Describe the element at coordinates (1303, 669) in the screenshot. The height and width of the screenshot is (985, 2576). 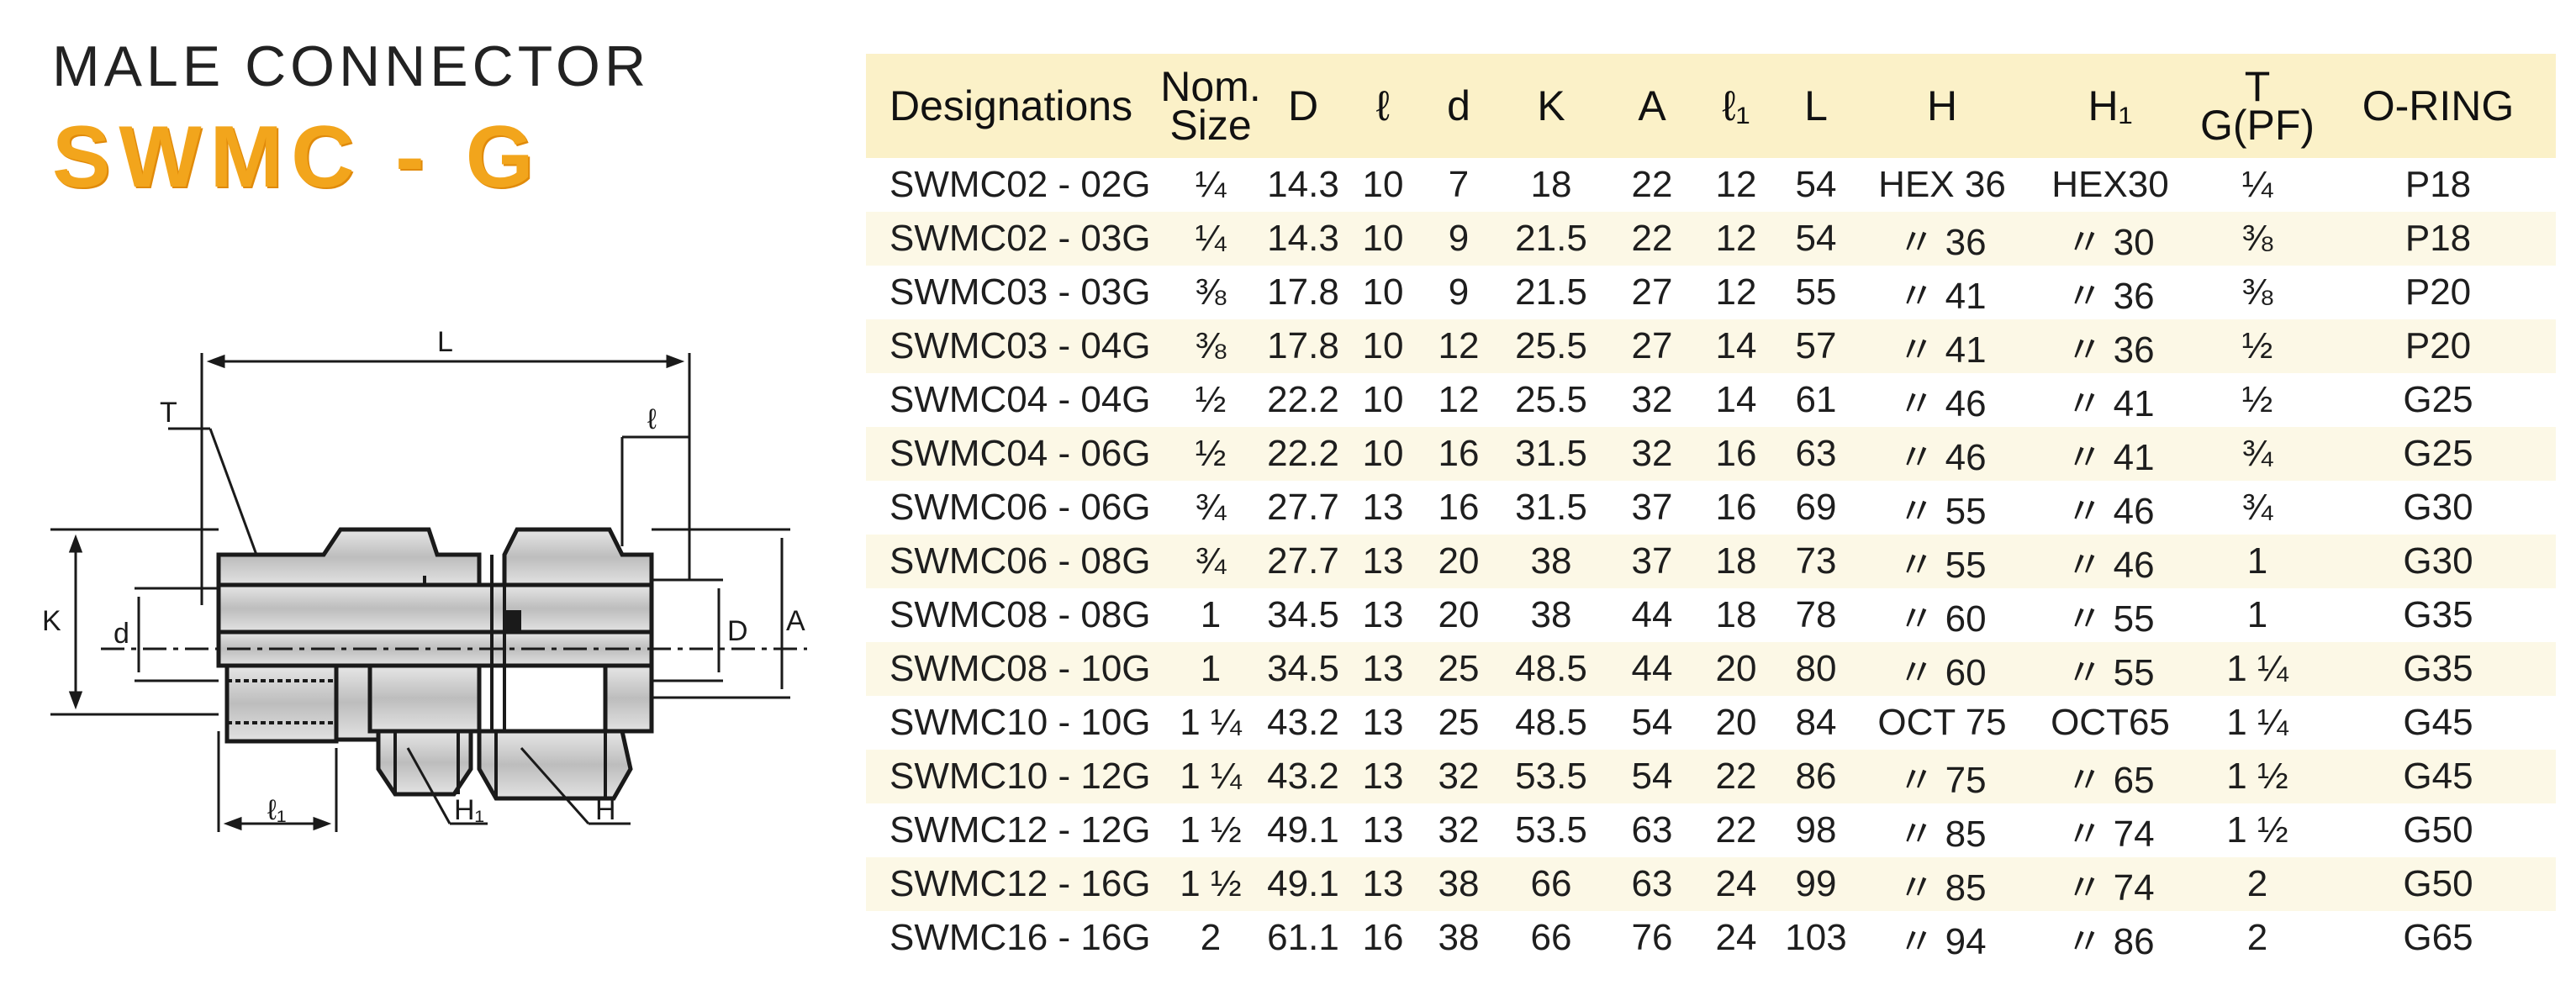
I see `cell-D: 34.5` at that location.